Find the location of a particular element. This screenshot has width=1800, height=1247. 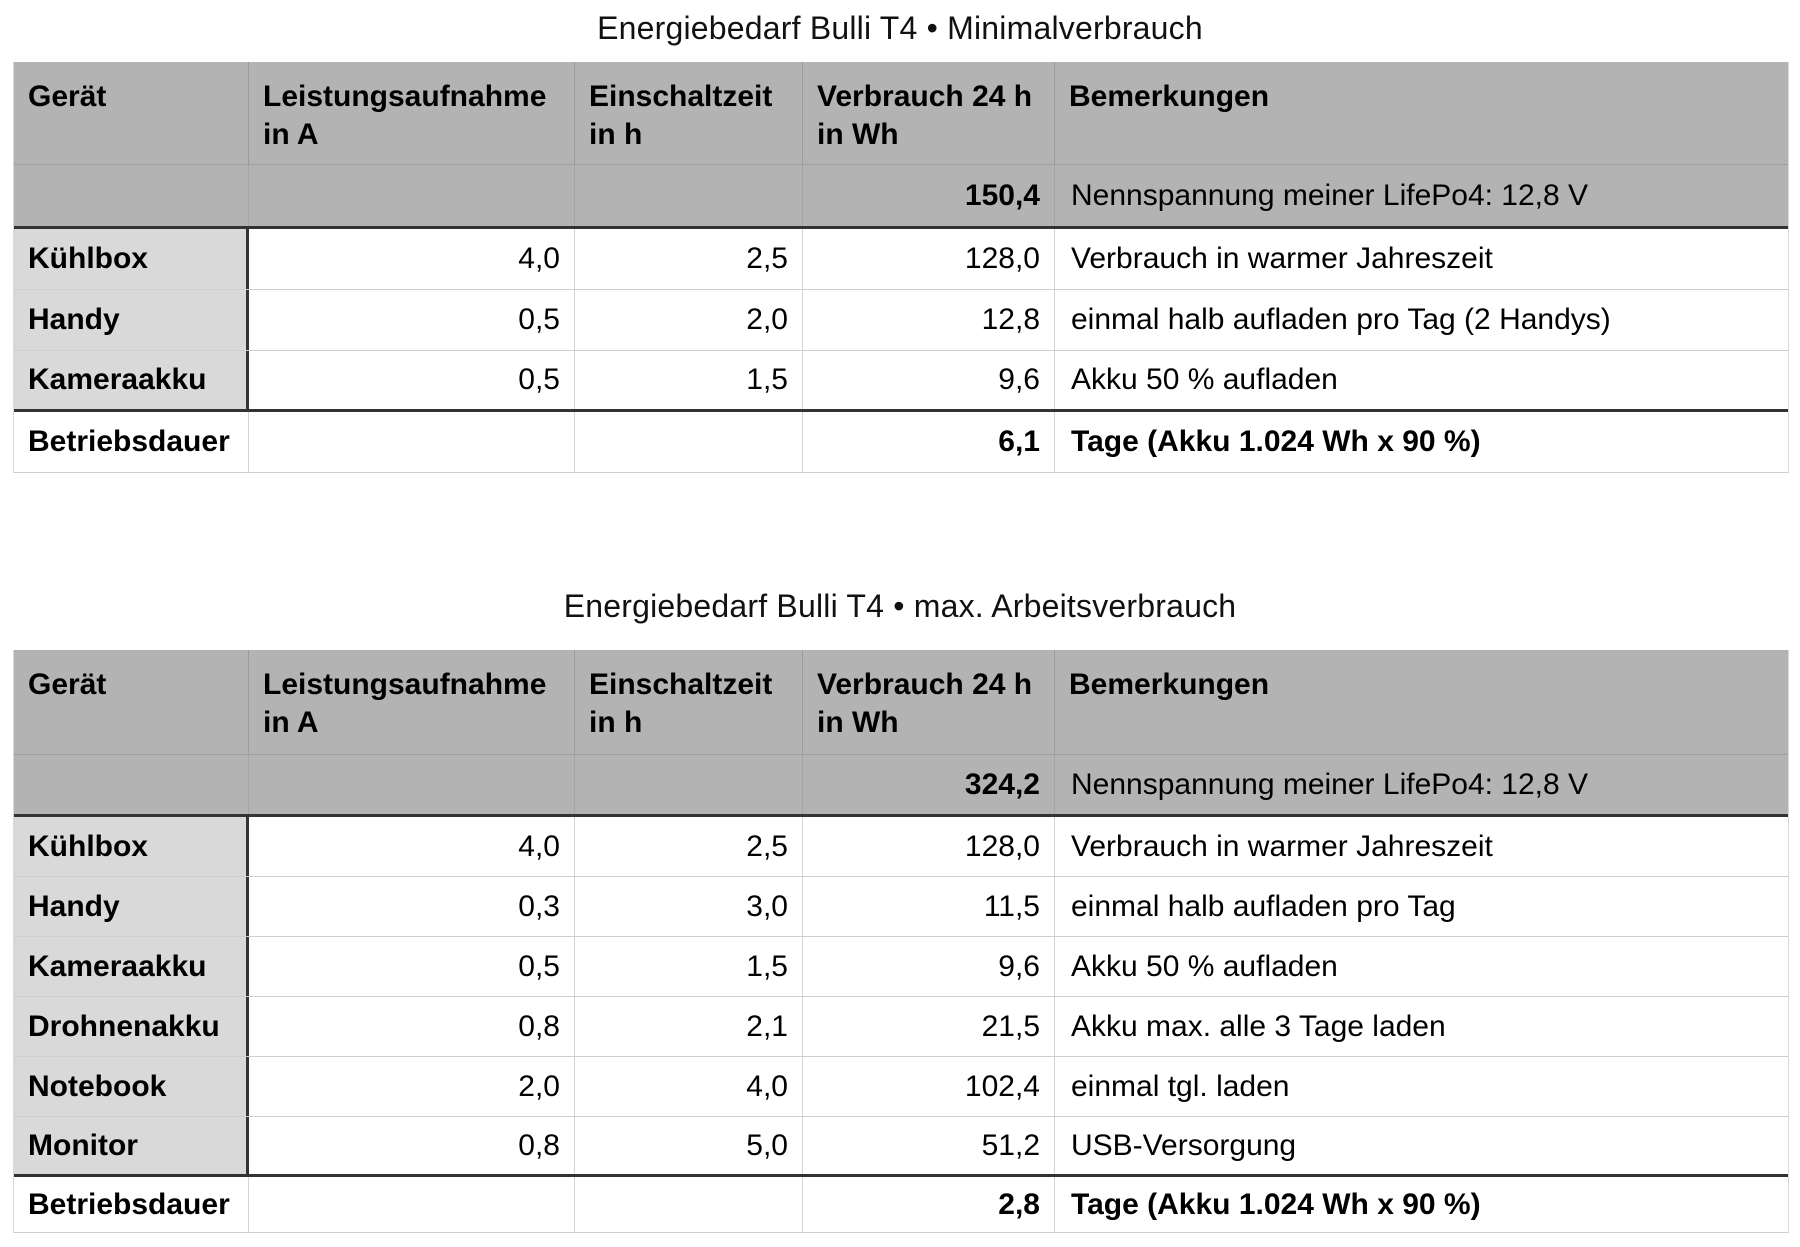

device-cell: Notebook is located at coordinates (131, 1086).